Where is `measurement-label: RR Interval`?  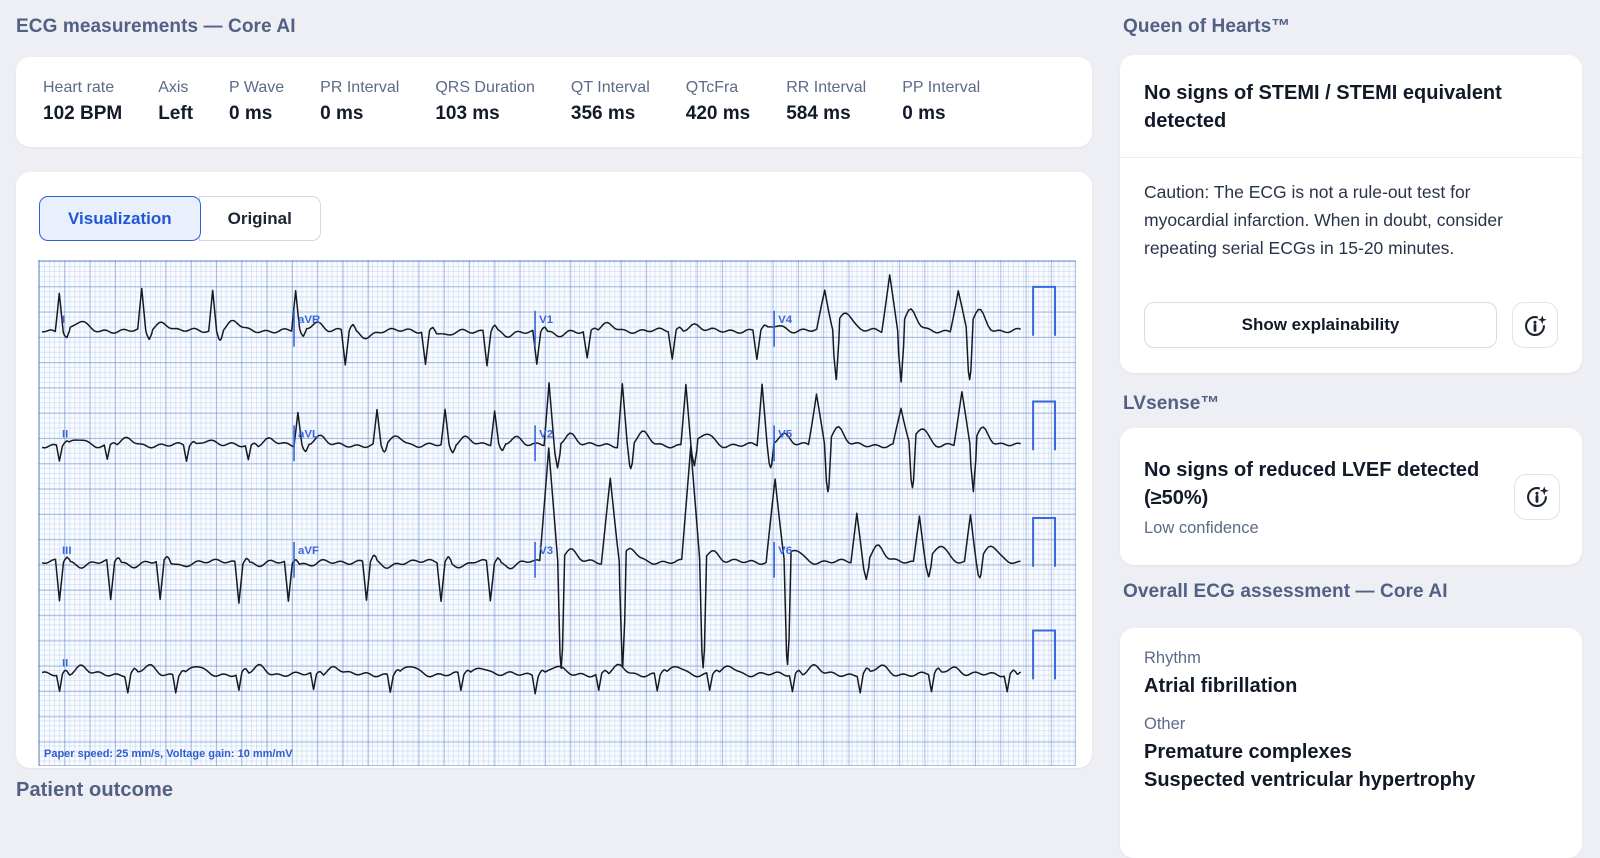
measurement-label: RR Interval is located at coordinates (826, 87).